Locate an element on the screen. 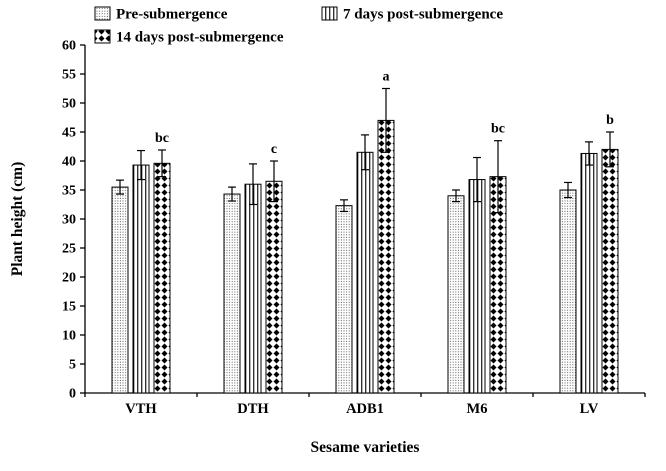 The height and width of the screenshot is (471, 666). y-tick-label: 5 is located at coordinates (72, 365).